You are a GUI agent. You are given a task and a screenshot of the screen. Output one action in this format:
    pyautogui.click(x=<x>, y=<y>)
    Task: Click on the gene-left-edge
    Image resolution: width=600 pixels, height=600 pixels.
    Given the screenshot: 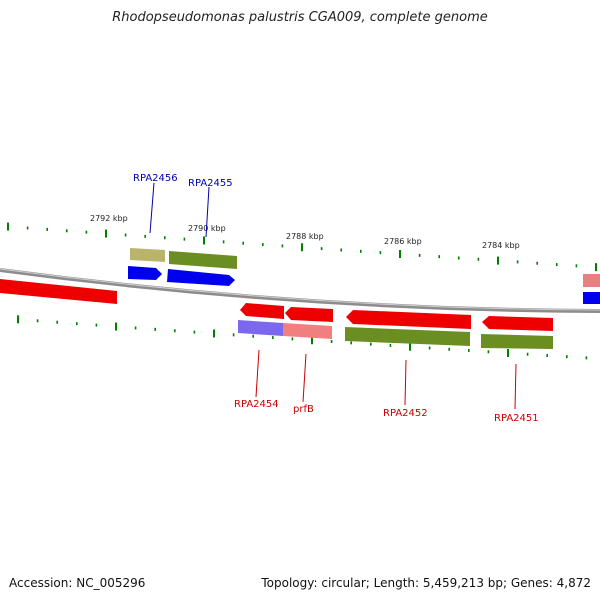 What is the action you would take?
    pyautogui.click(x=58, y=291)
    